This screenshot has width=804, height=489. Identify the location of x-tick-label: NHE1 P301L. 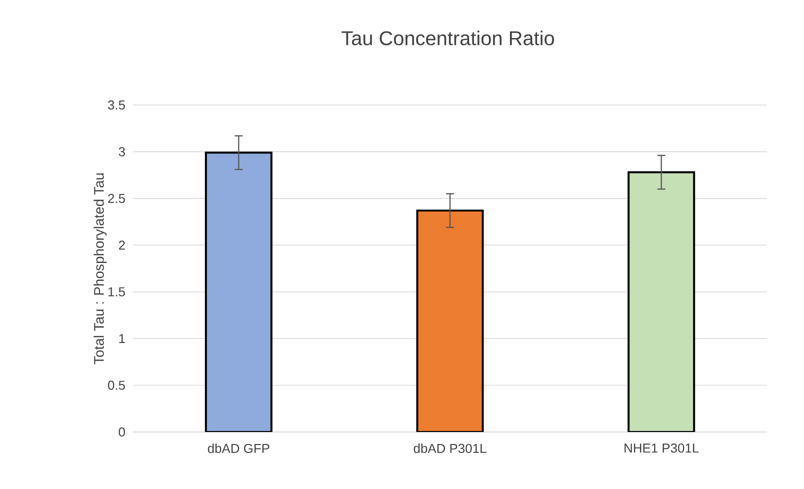
(661, 448).